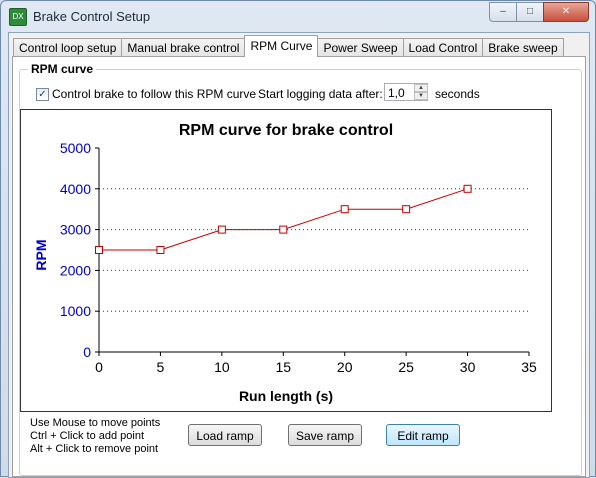 Image resolution: width=596 pixels, height=478 pixels. I want to click on logging-delay-label: Start logging data after:, so click(320, 94).